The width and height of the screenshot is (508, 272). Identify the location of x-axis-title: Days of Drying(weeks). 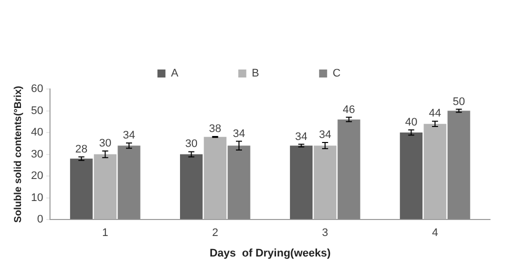
(270, 253).